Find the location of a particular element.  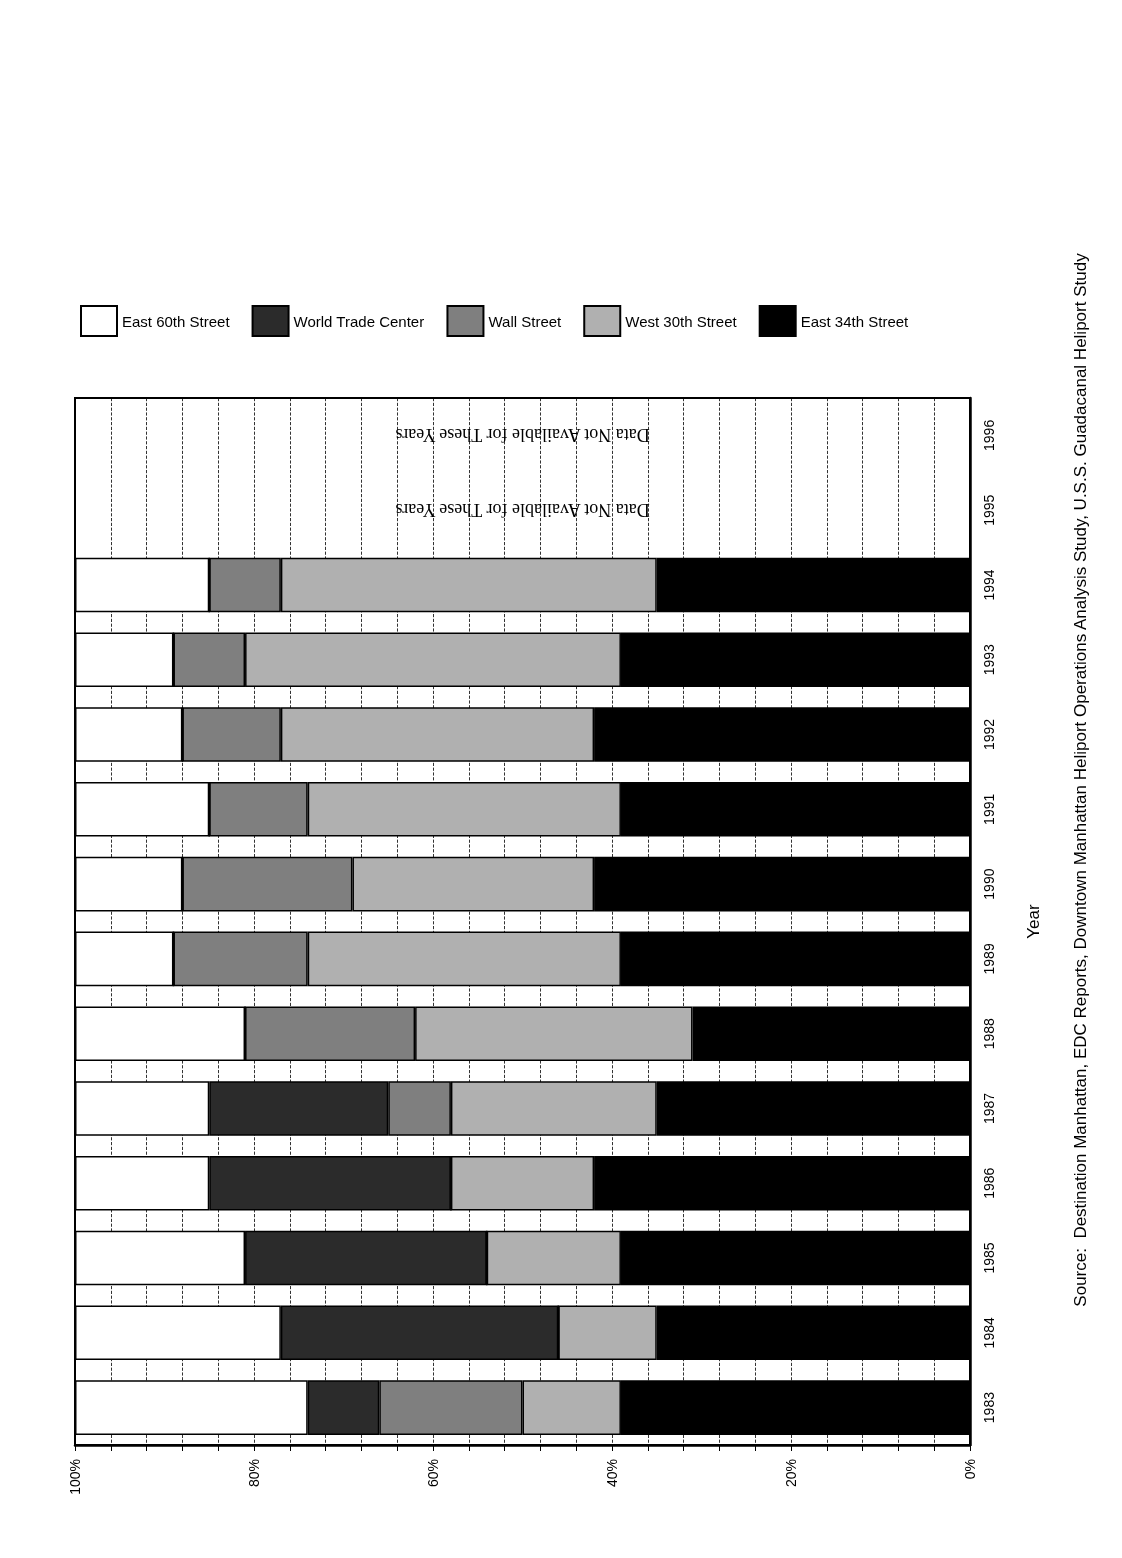

y-axis-title: Year is located at coordinates (1033, 921).